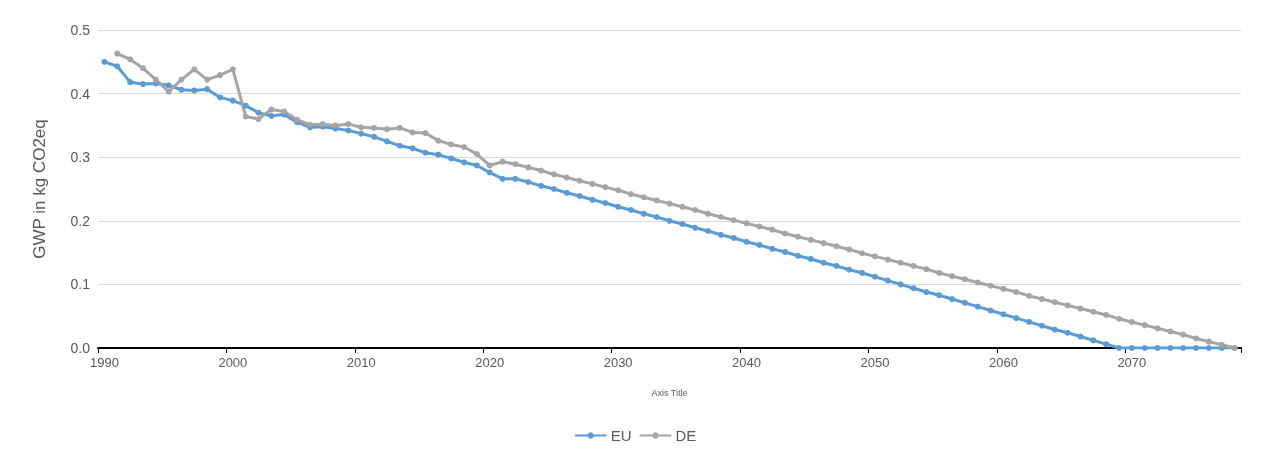 The image size is (1271, 460). I want to click on x-tick-label: 2060, so click(1003, 362).